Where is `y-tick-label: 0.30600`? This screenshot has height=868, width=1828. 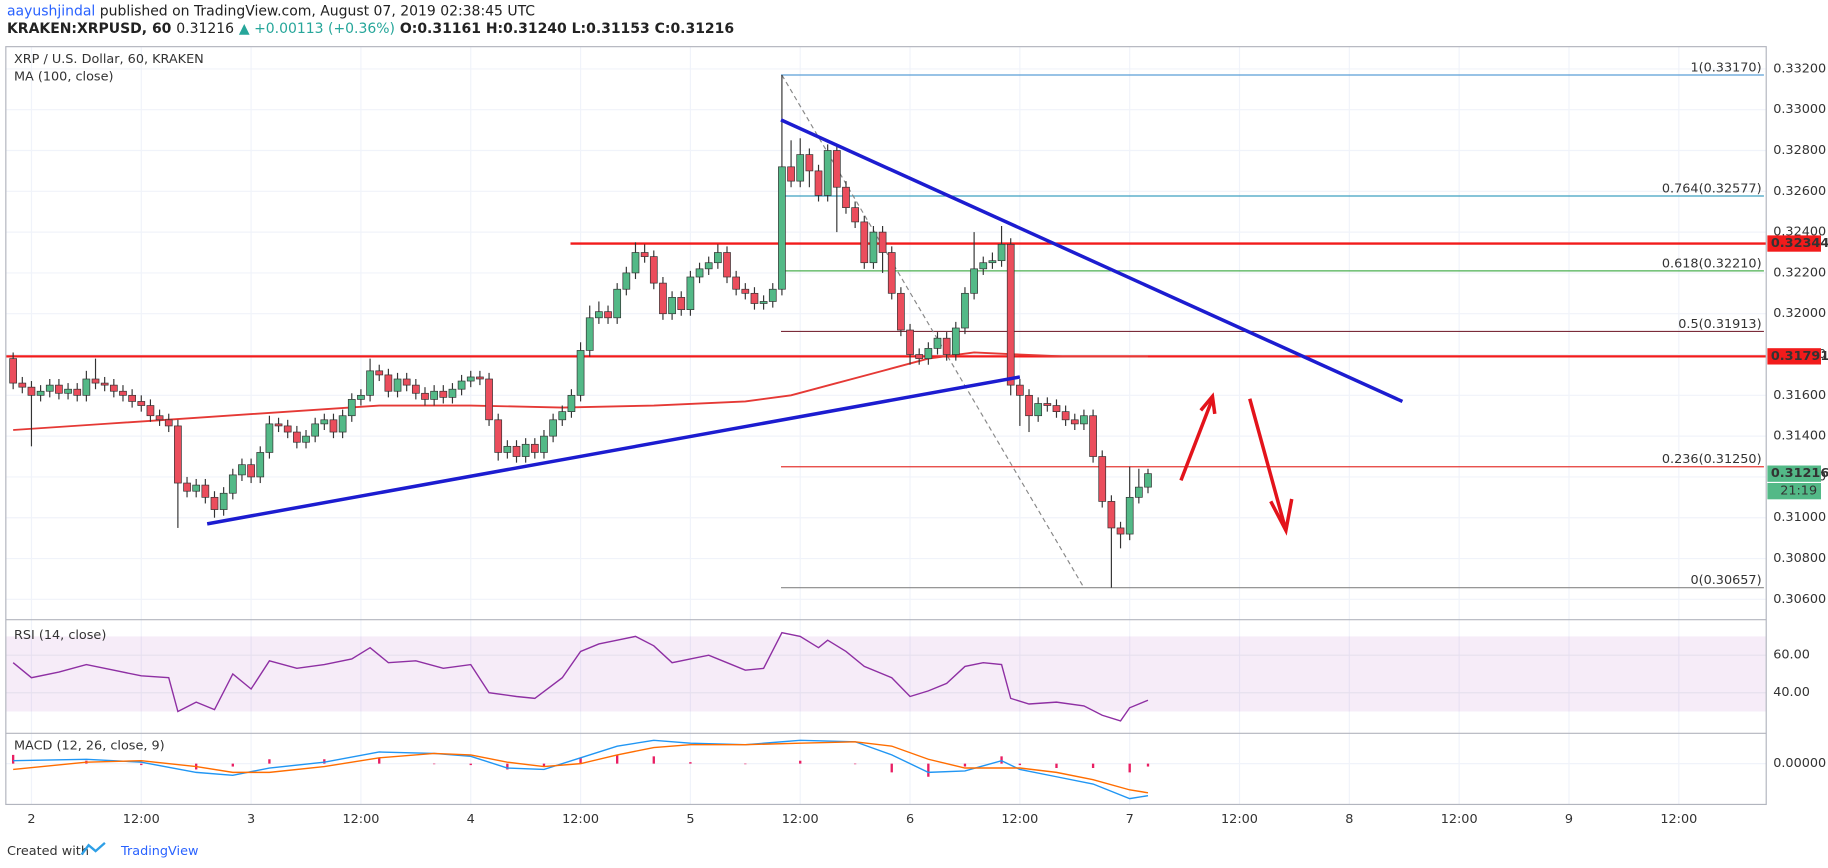
y-tick-label: 0.30600 is located at coordinates (1799, 599).